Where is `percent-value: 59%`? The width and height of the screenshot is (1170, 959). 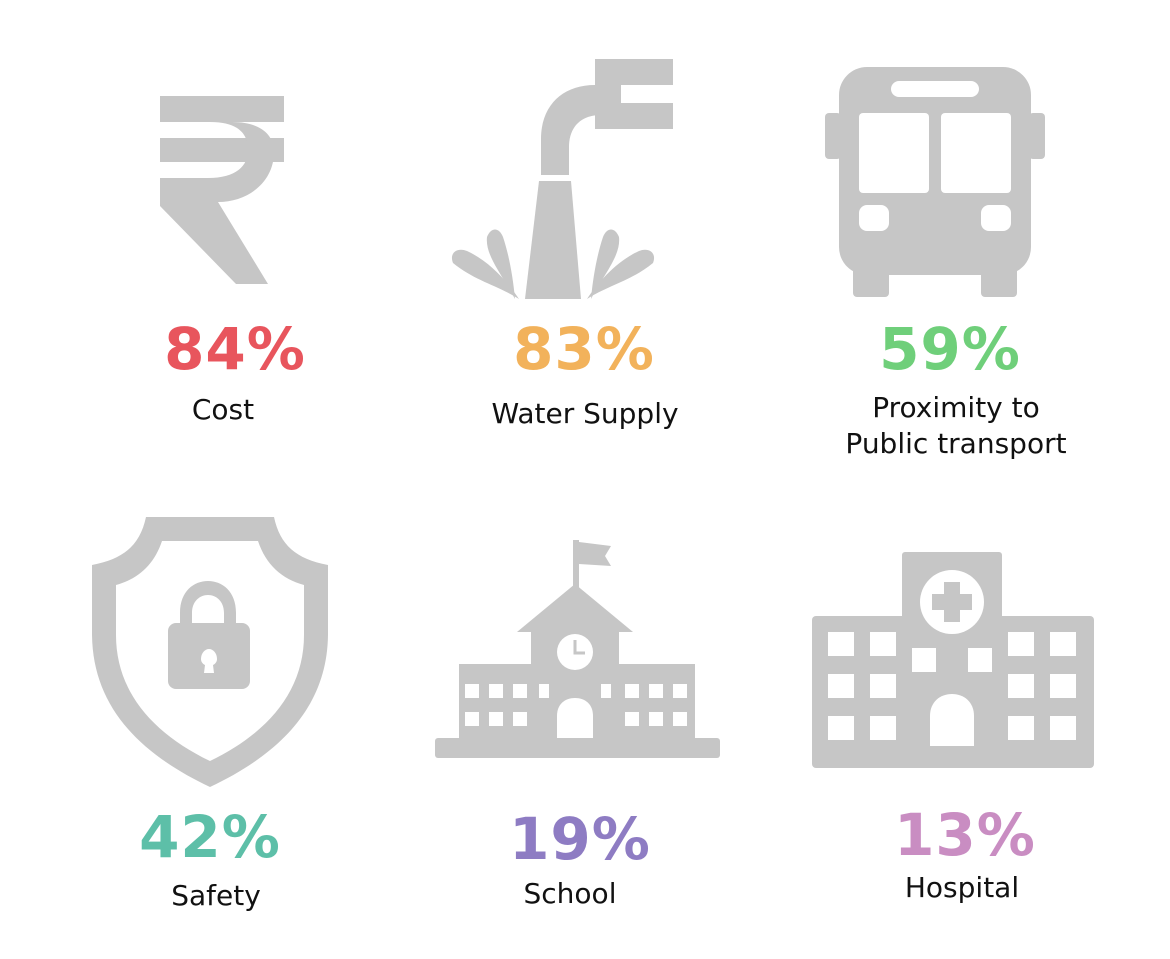
percent-value: 59% is located at coordinates (950, 349).